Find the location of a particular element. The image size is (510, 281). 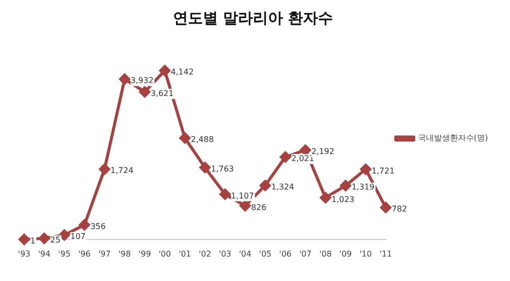

data-label: 2,021 is located at coordinates (302, 159).